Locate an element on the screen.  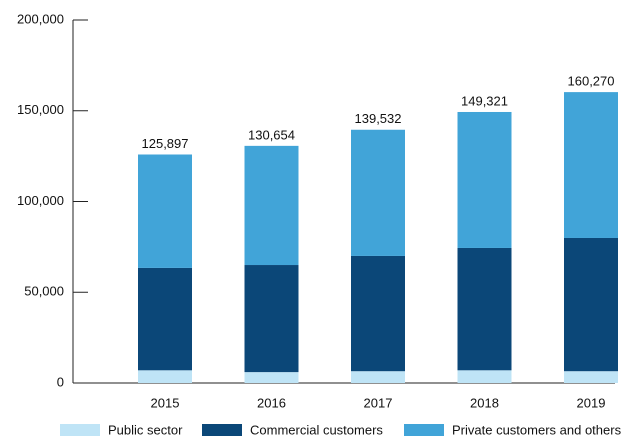
x-tick-label: 2015 is located at coordinates (165, 402).